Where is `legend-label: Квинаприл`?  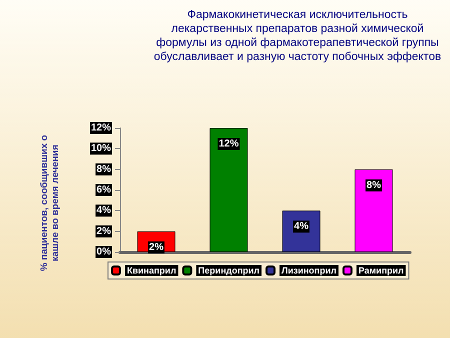
legend-label: Квинаприл is located at coordinates (151, 271).